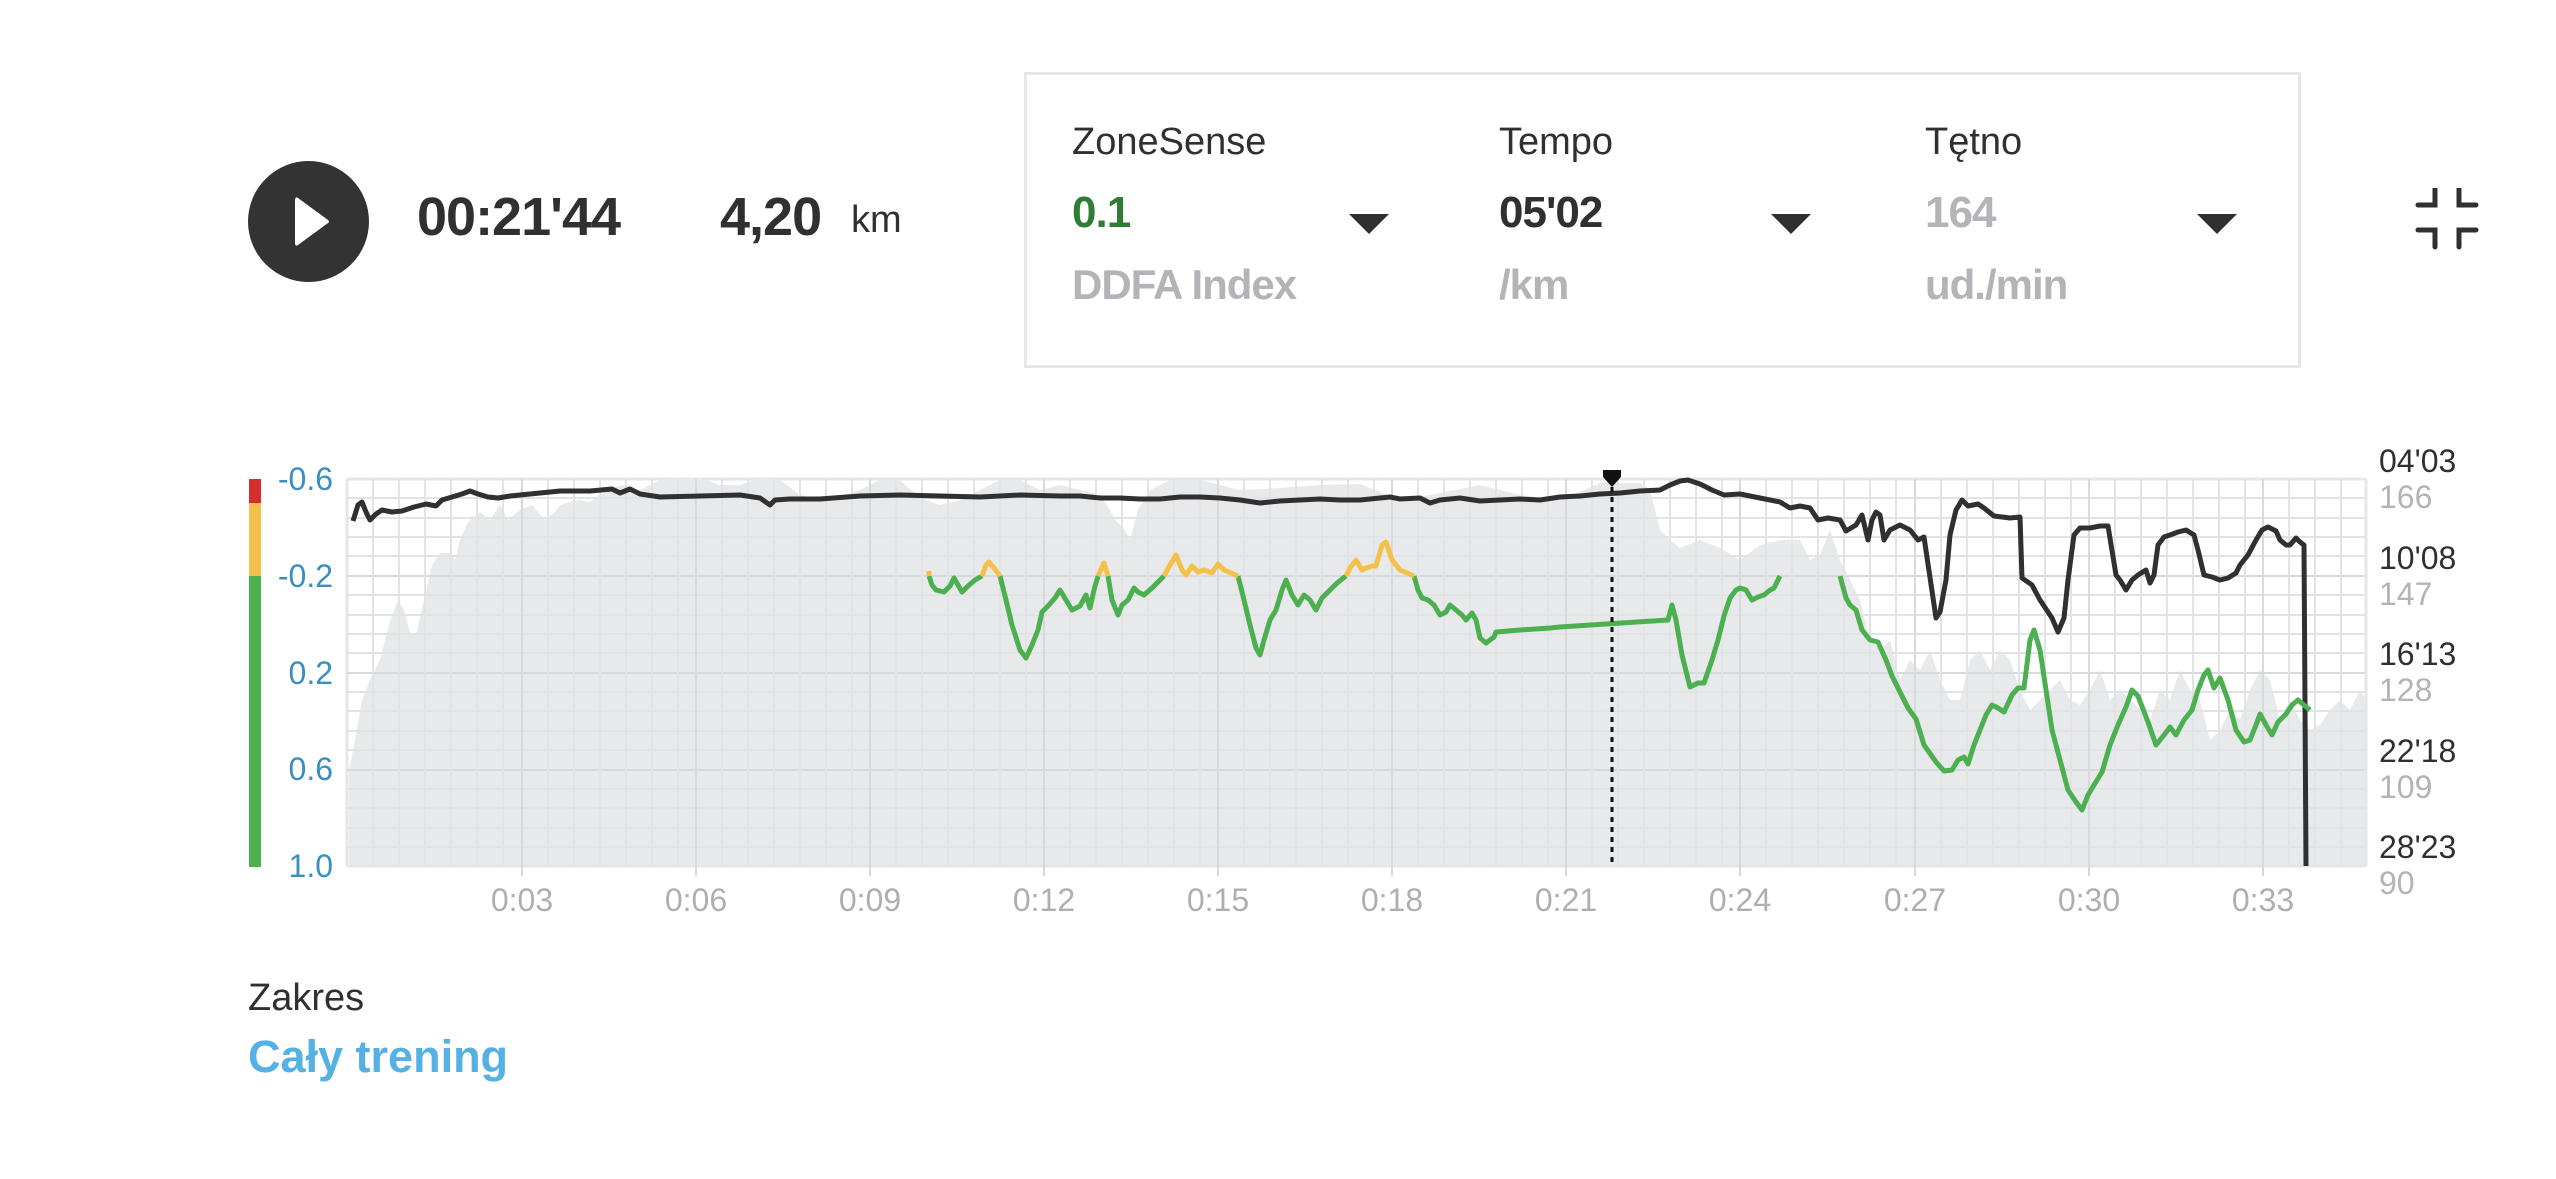  Describe the element at coordinates (2088, 220) in the screenshot. I see `metric-selector-heart-rate: Tętno 164 ud./min` at that location.